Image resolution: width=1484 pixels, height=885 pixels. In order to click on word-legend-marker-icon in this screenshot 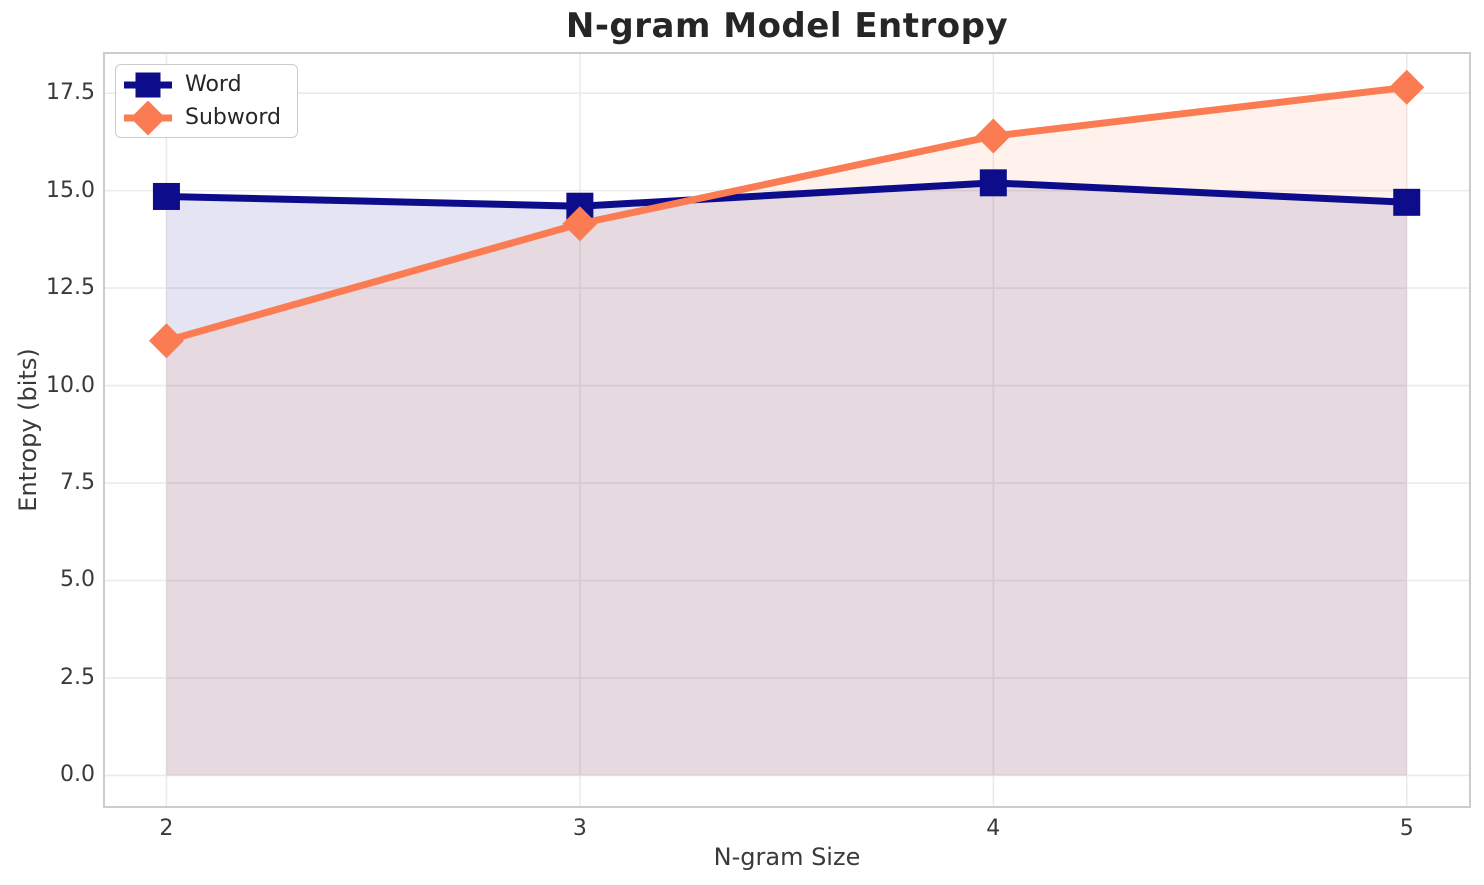, I will do `click(148, 84)`.